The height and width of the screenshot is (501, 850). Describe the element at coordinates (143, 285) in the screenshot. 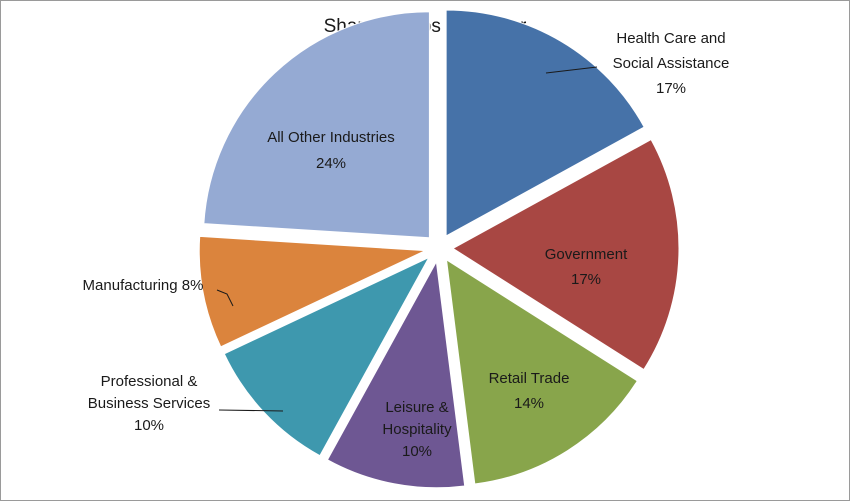

I see `data-label-manufacturing: Manufacturing 8%` at that location.